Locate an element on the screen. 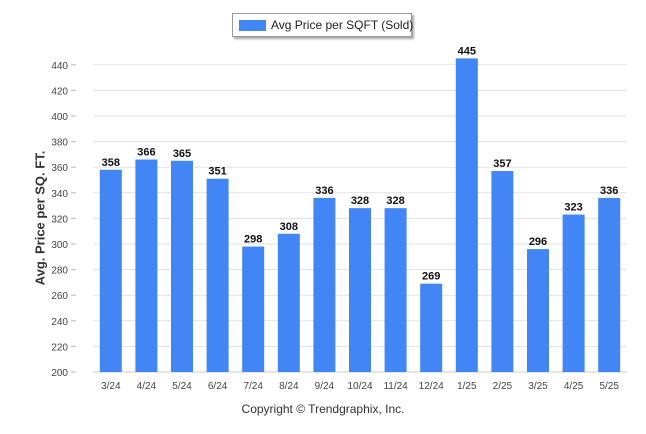  x-tick-label: 8/24 is located at coordinates (289, 386).